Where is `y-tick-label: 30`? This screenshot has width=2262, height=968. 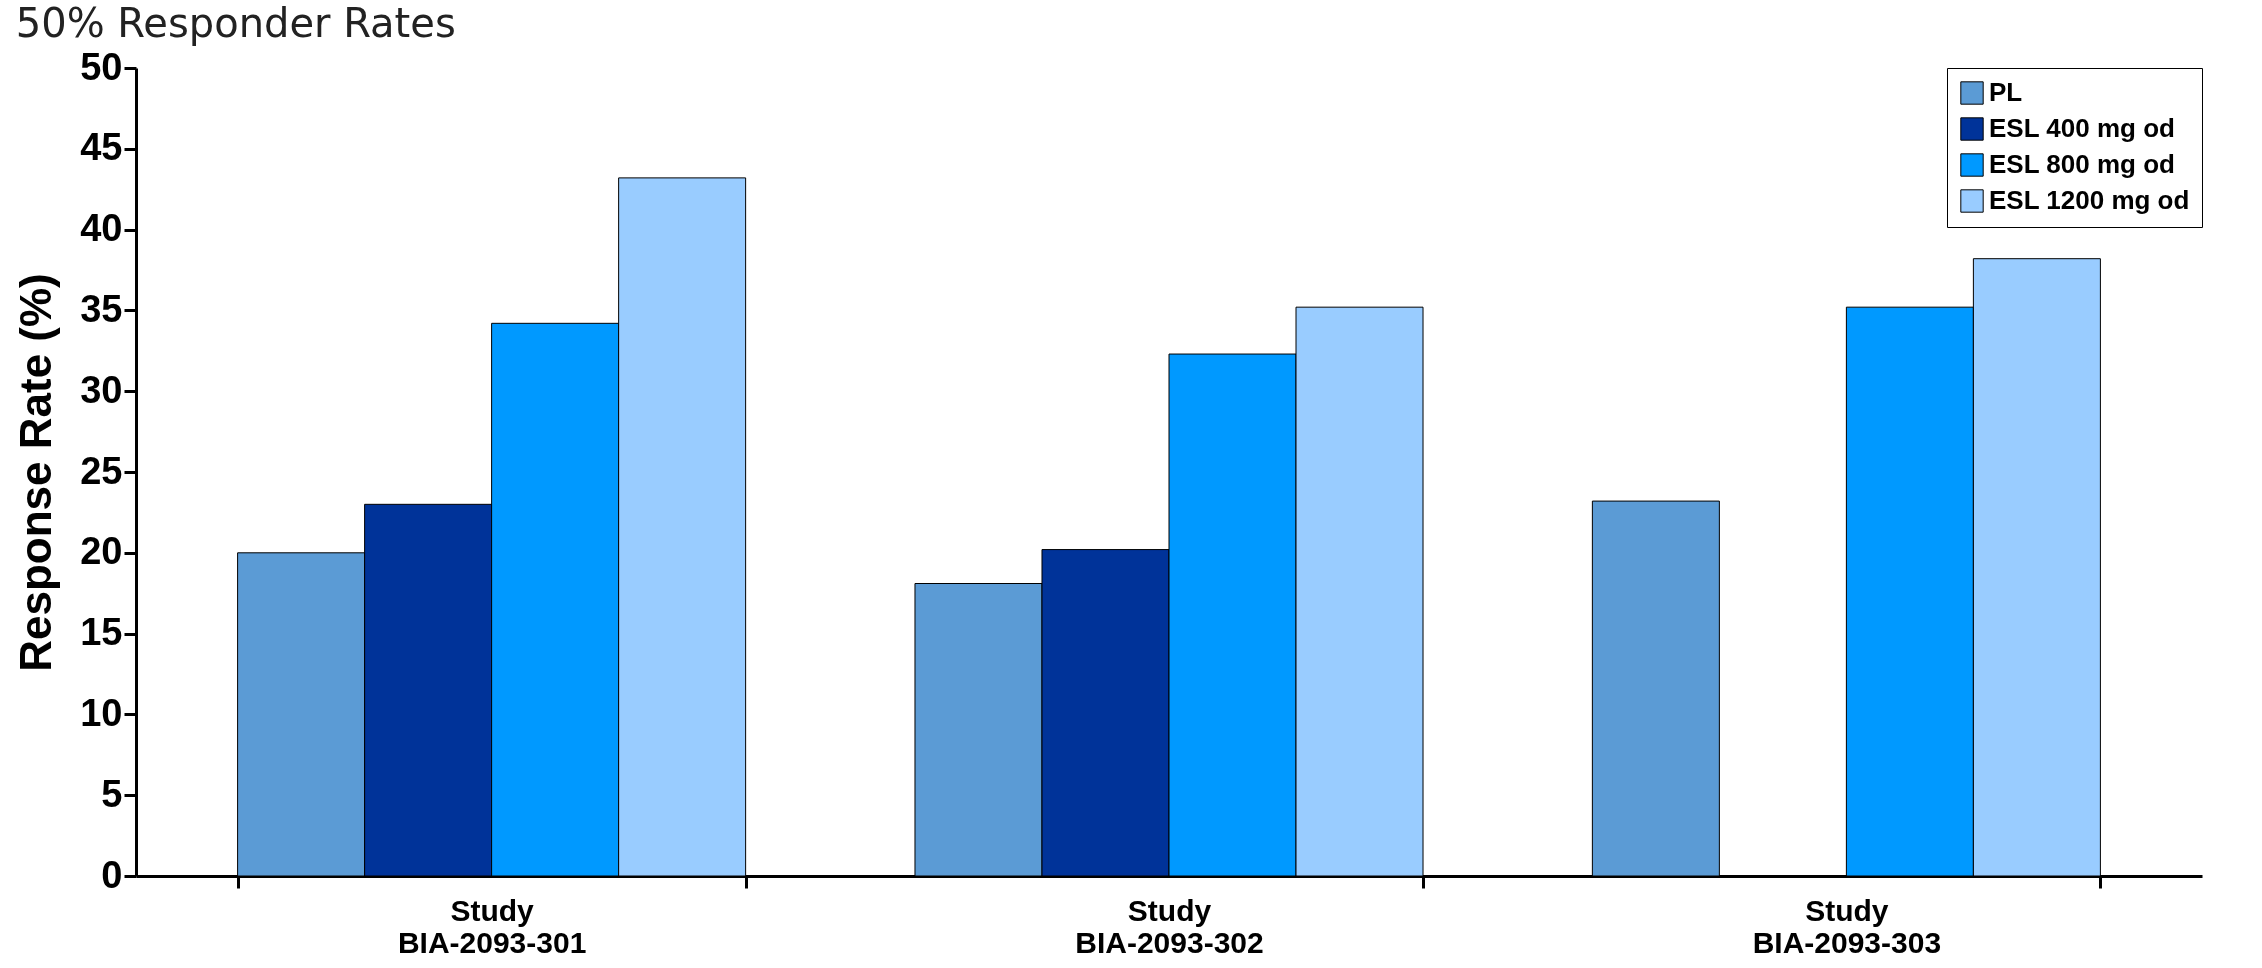 y-tick-label: 30 is located at coordinates (101, 389).